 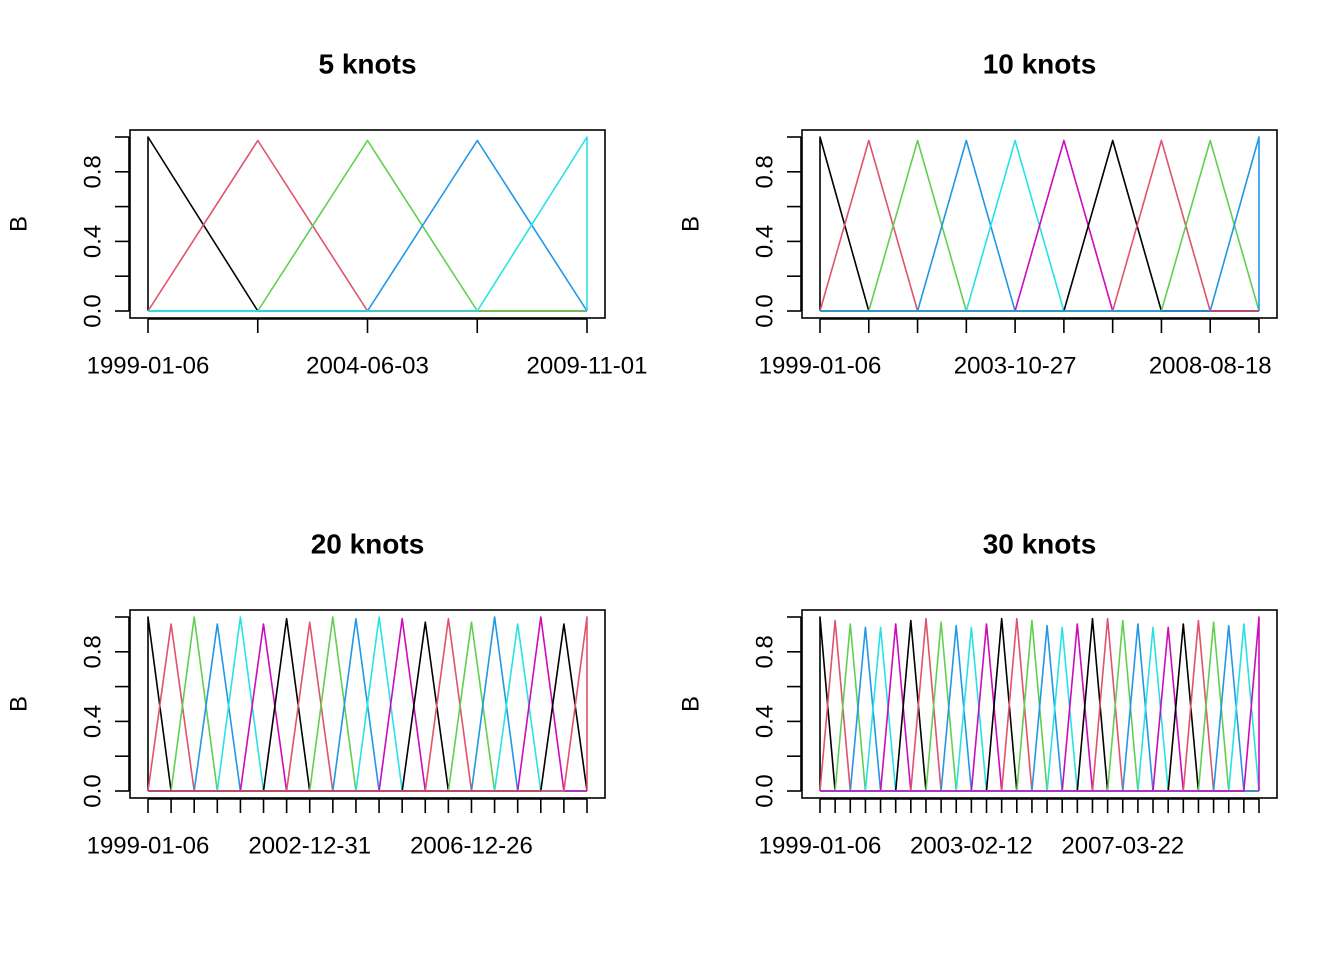 What do you see at coordinates (1040, 63) in the screenshot?
I see `panel-title: 10 knots` at bounding box center [1040, 63].